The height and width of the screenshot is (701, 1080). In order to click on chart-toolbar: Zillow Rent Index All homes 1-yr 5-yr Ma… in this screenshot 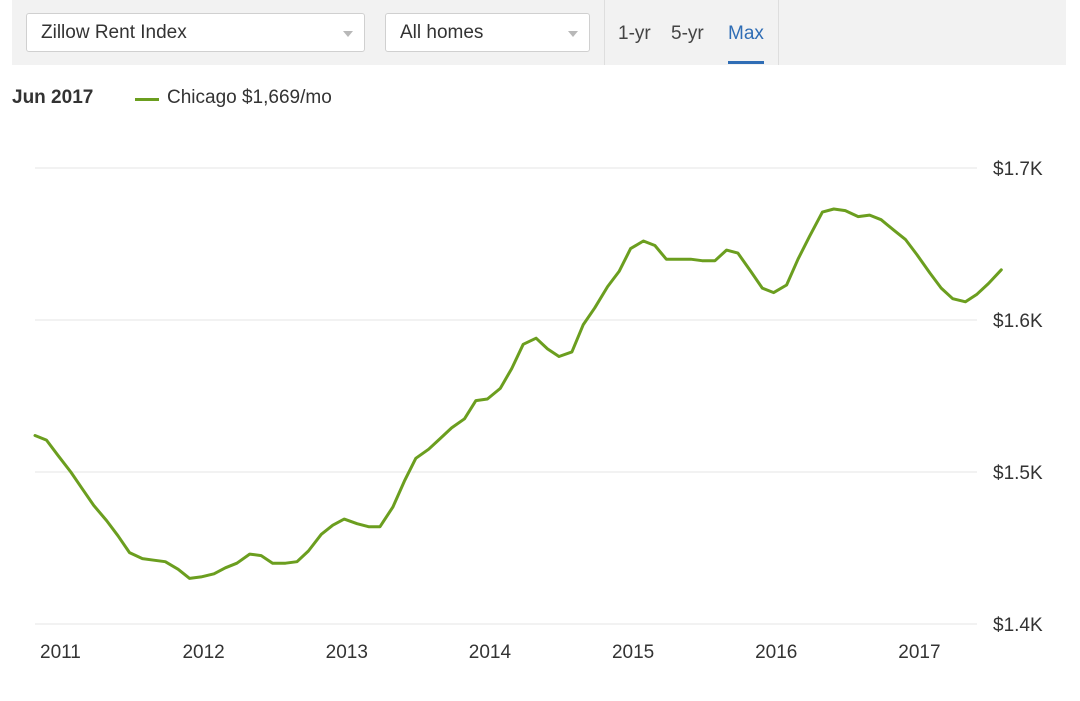, I will do `click(539, 32)`.